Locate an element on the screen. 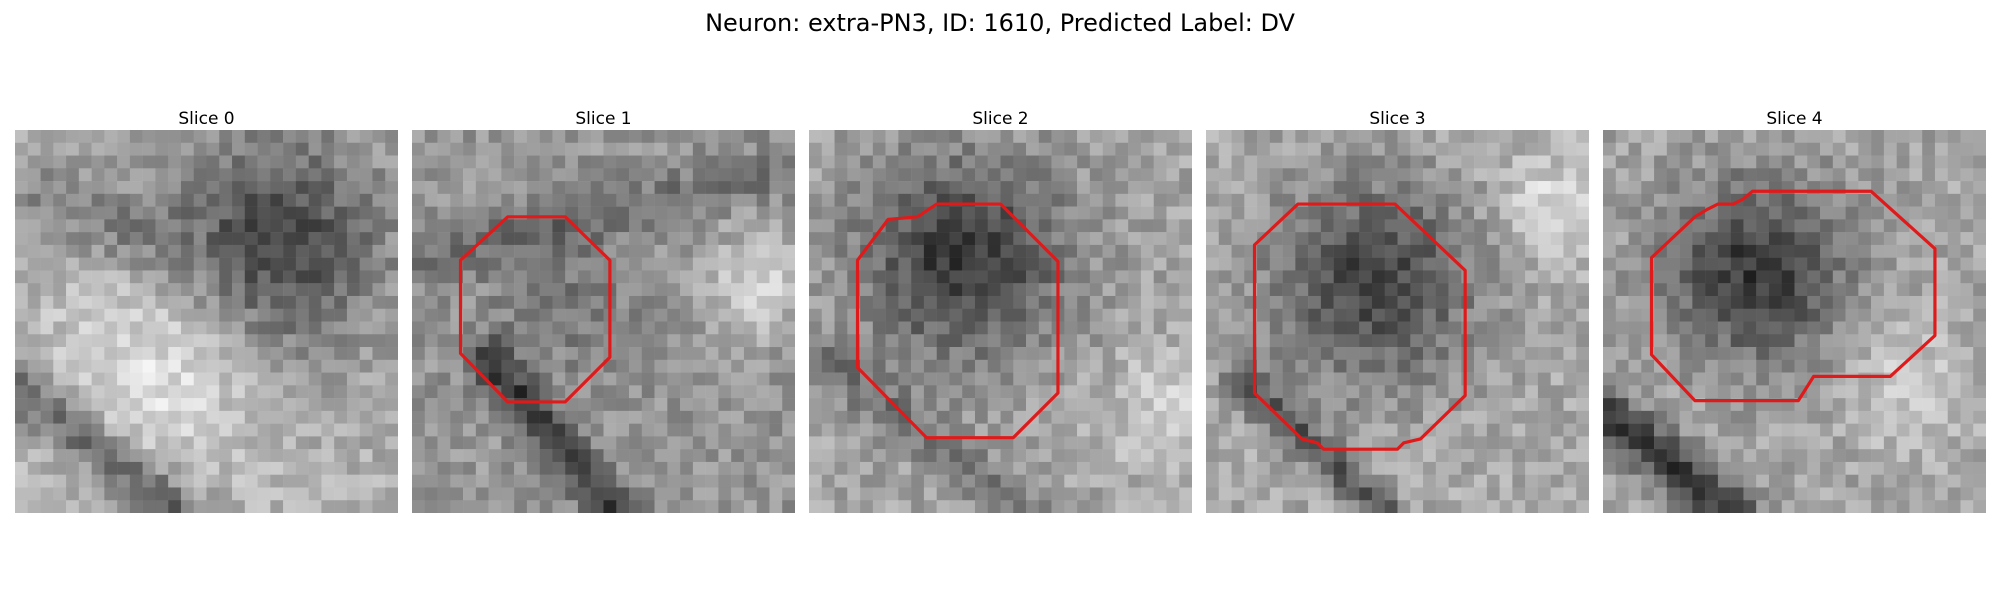 This screenshot has height=600, width=2000. slice-image is located at coordinates (603, 321).